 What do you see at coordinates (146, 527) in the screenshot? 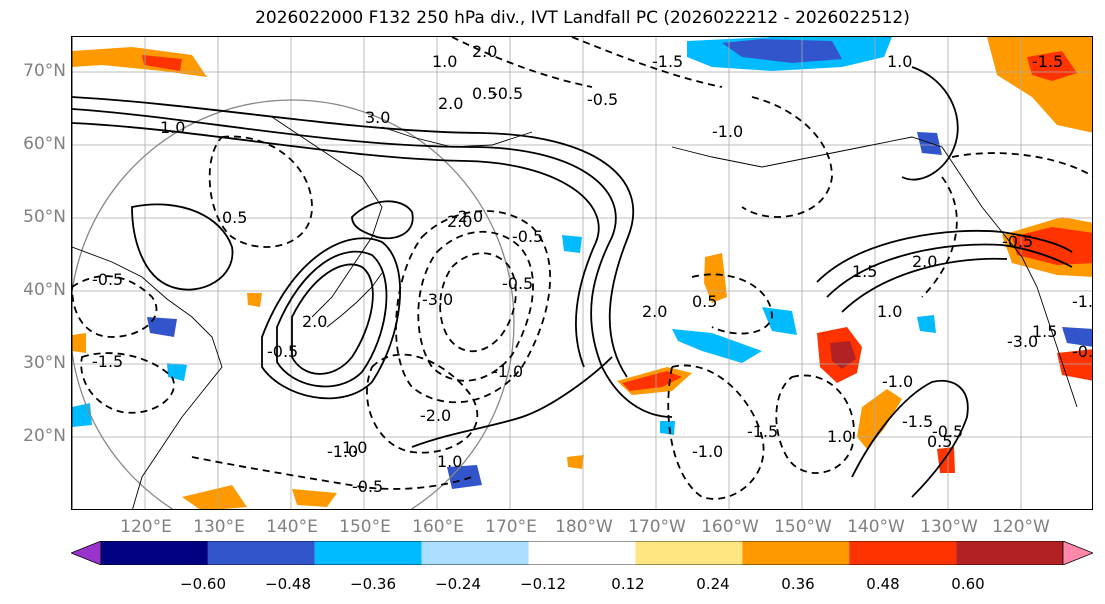
I see `lon-label-120e: 120°E` at bounding box center [146, 527].